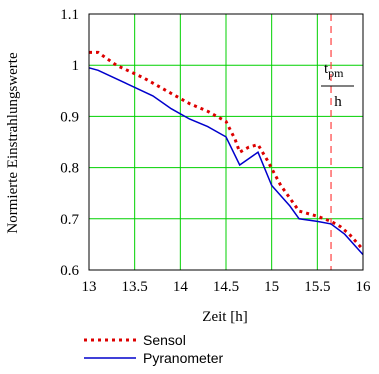  What do you see at coordinates (69, 220) in the screenshot?
I see `y-tick-label: 0.7` at bounding box center [69, 220].